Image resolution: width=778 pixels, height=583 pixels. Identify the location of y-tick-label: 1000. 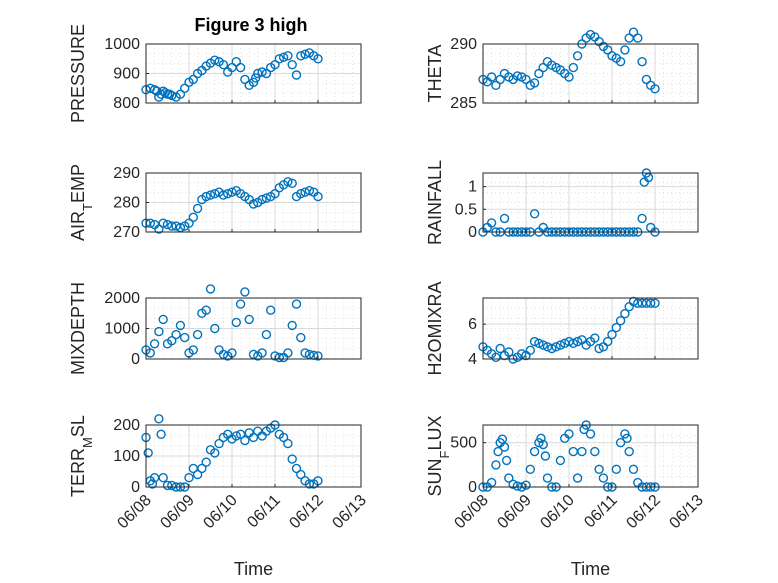
(122, 329).